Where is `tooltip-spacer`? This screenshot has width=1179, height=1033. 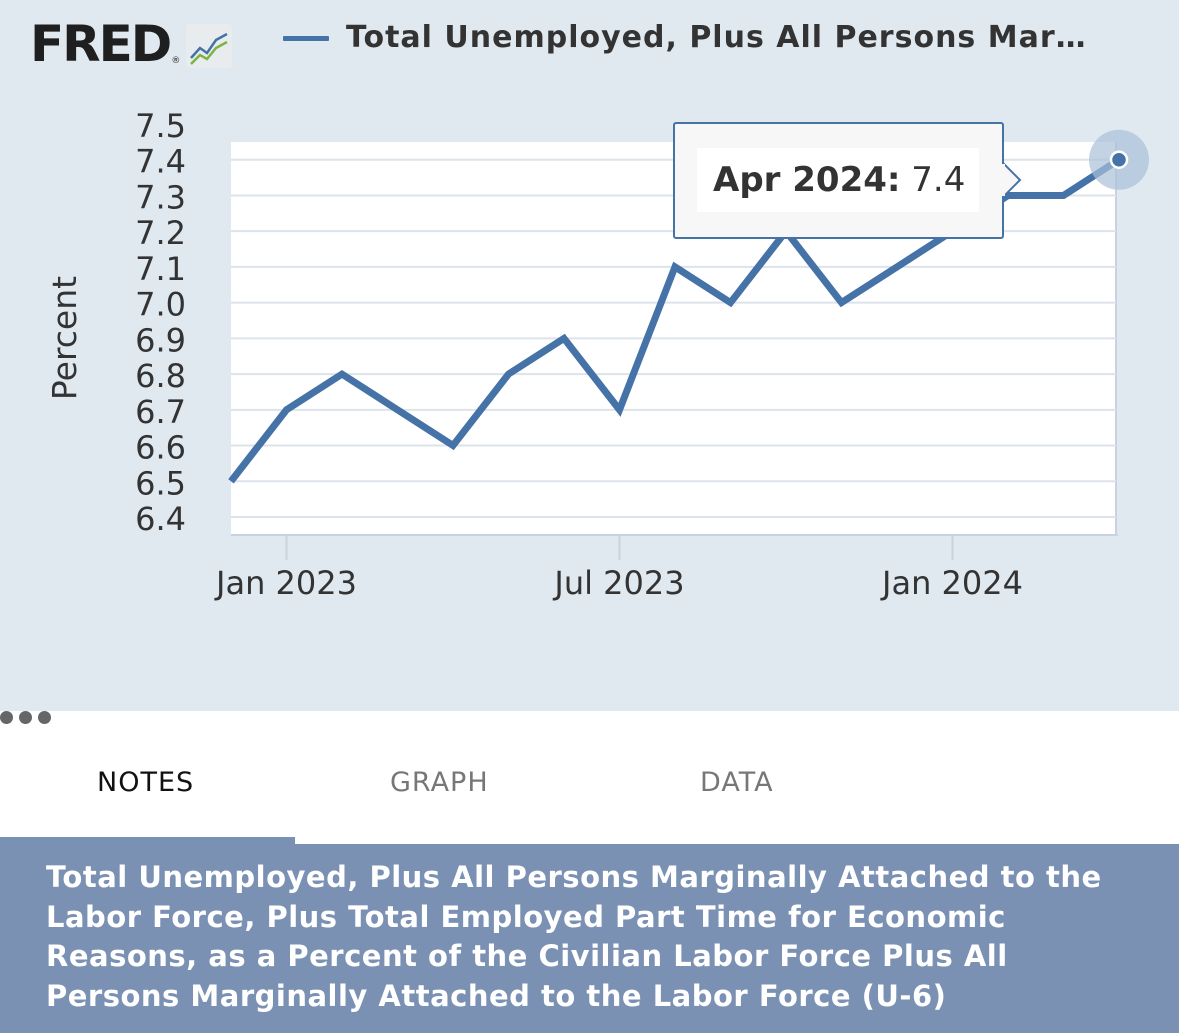
tooltip-spacer is located at coordinates (905, 180).